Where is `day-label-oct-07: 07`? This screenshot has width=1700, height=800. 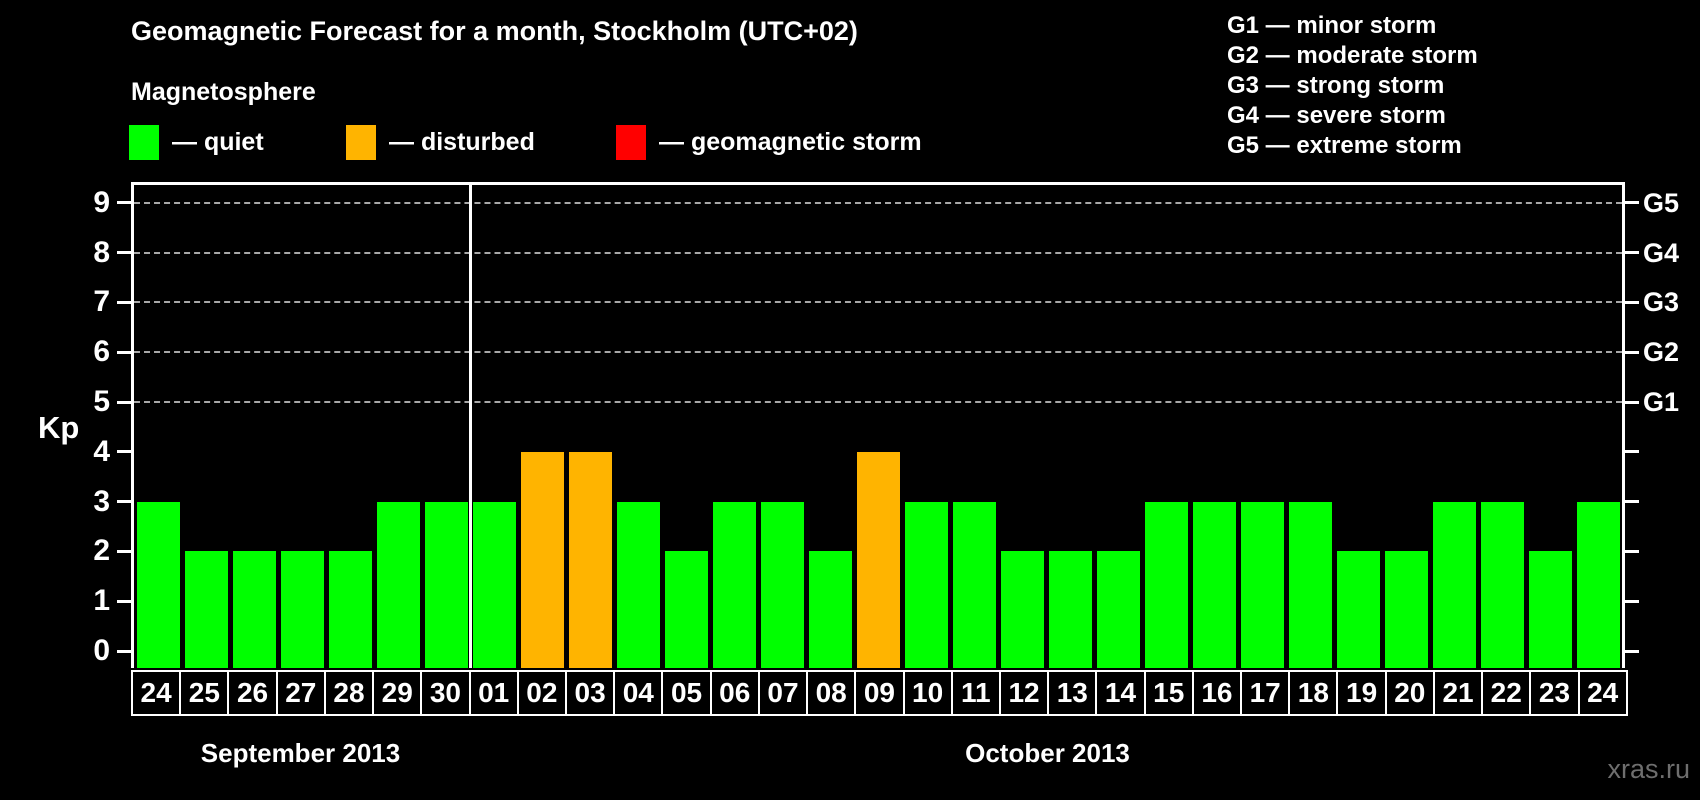
day-label-oct-07: 07 is located at coordinates (783, 693).